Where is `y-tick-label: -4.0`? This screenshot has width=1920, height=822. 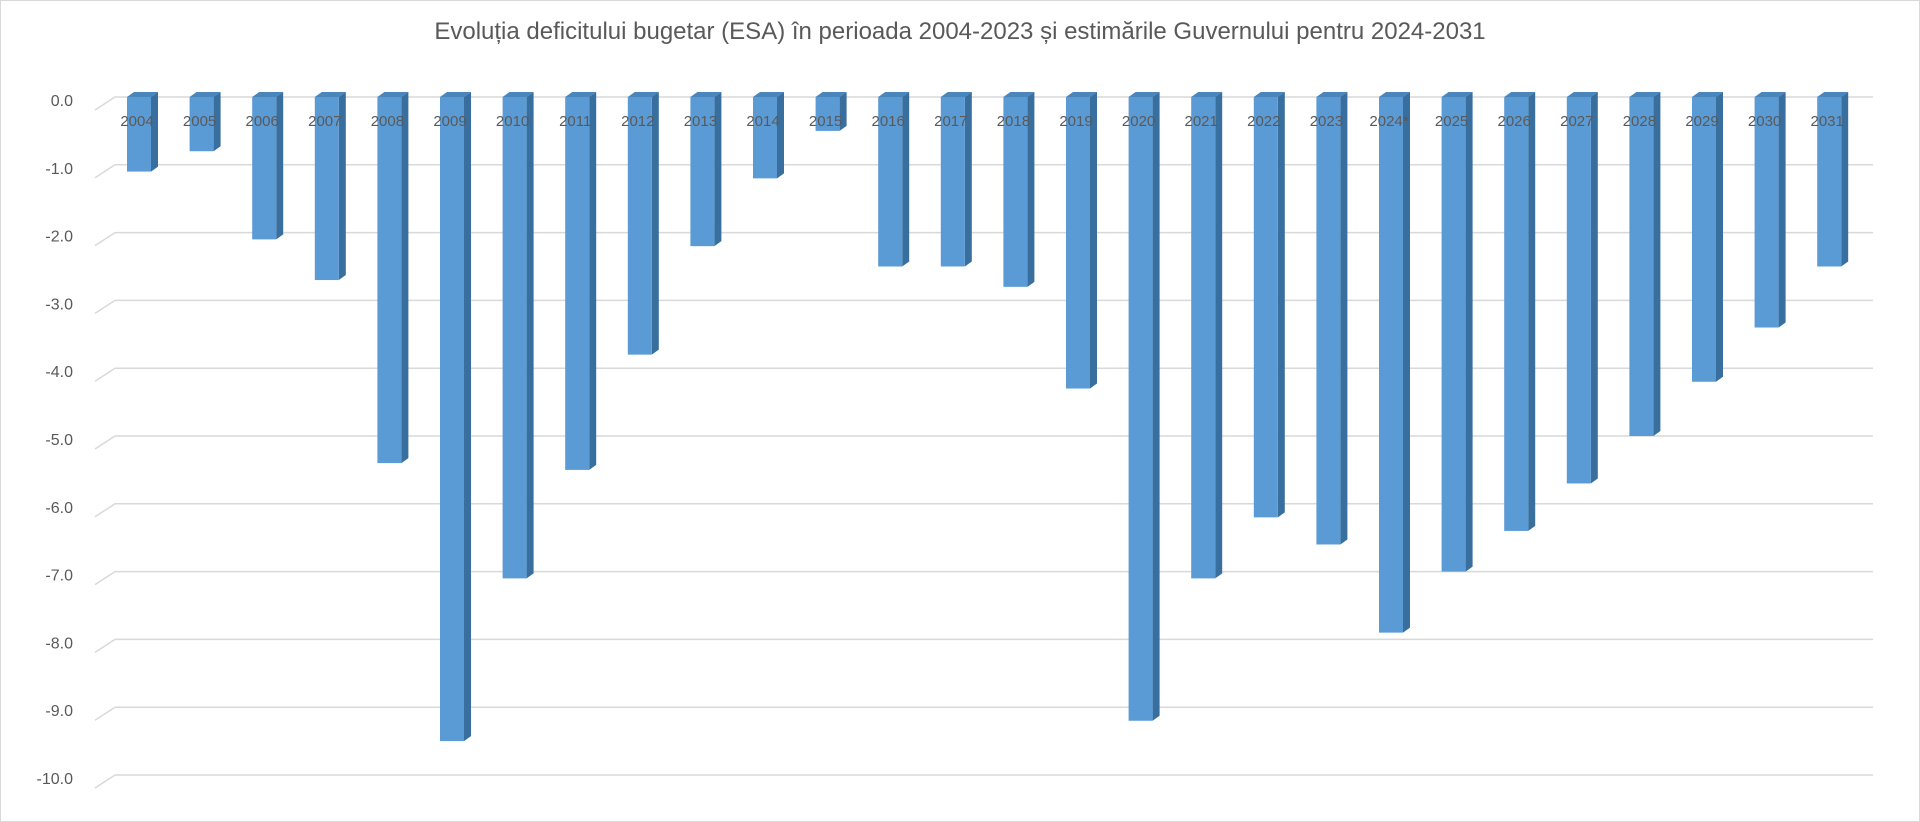 y-tick-label: -4.0 is located at coordinates (59, 372).